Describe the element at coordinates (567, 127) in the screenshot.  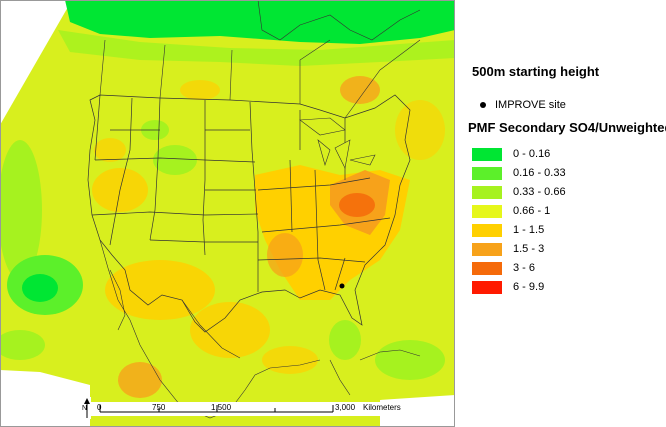
I see `legend-heading: PMF Secondary SO4/Unweighted` at that location.